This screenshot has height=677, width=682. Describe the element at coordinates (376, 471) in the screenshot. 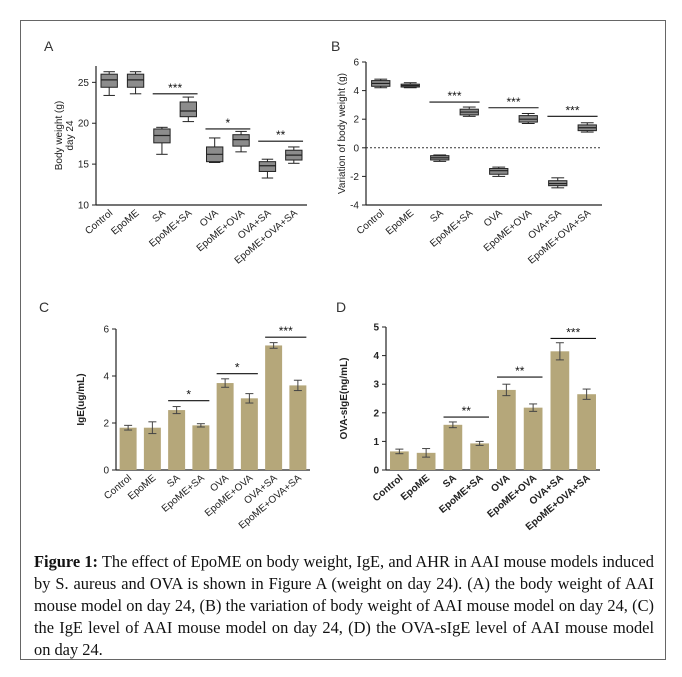

I see `panel-d-ytick-label: 0` at that location.